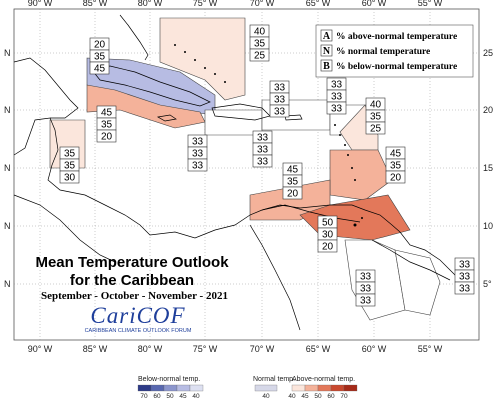  What do you see at coordinates (331, 396) in the screenshot?
I see `colorbar-above-tick: 60` at bounding box center [331, 396].